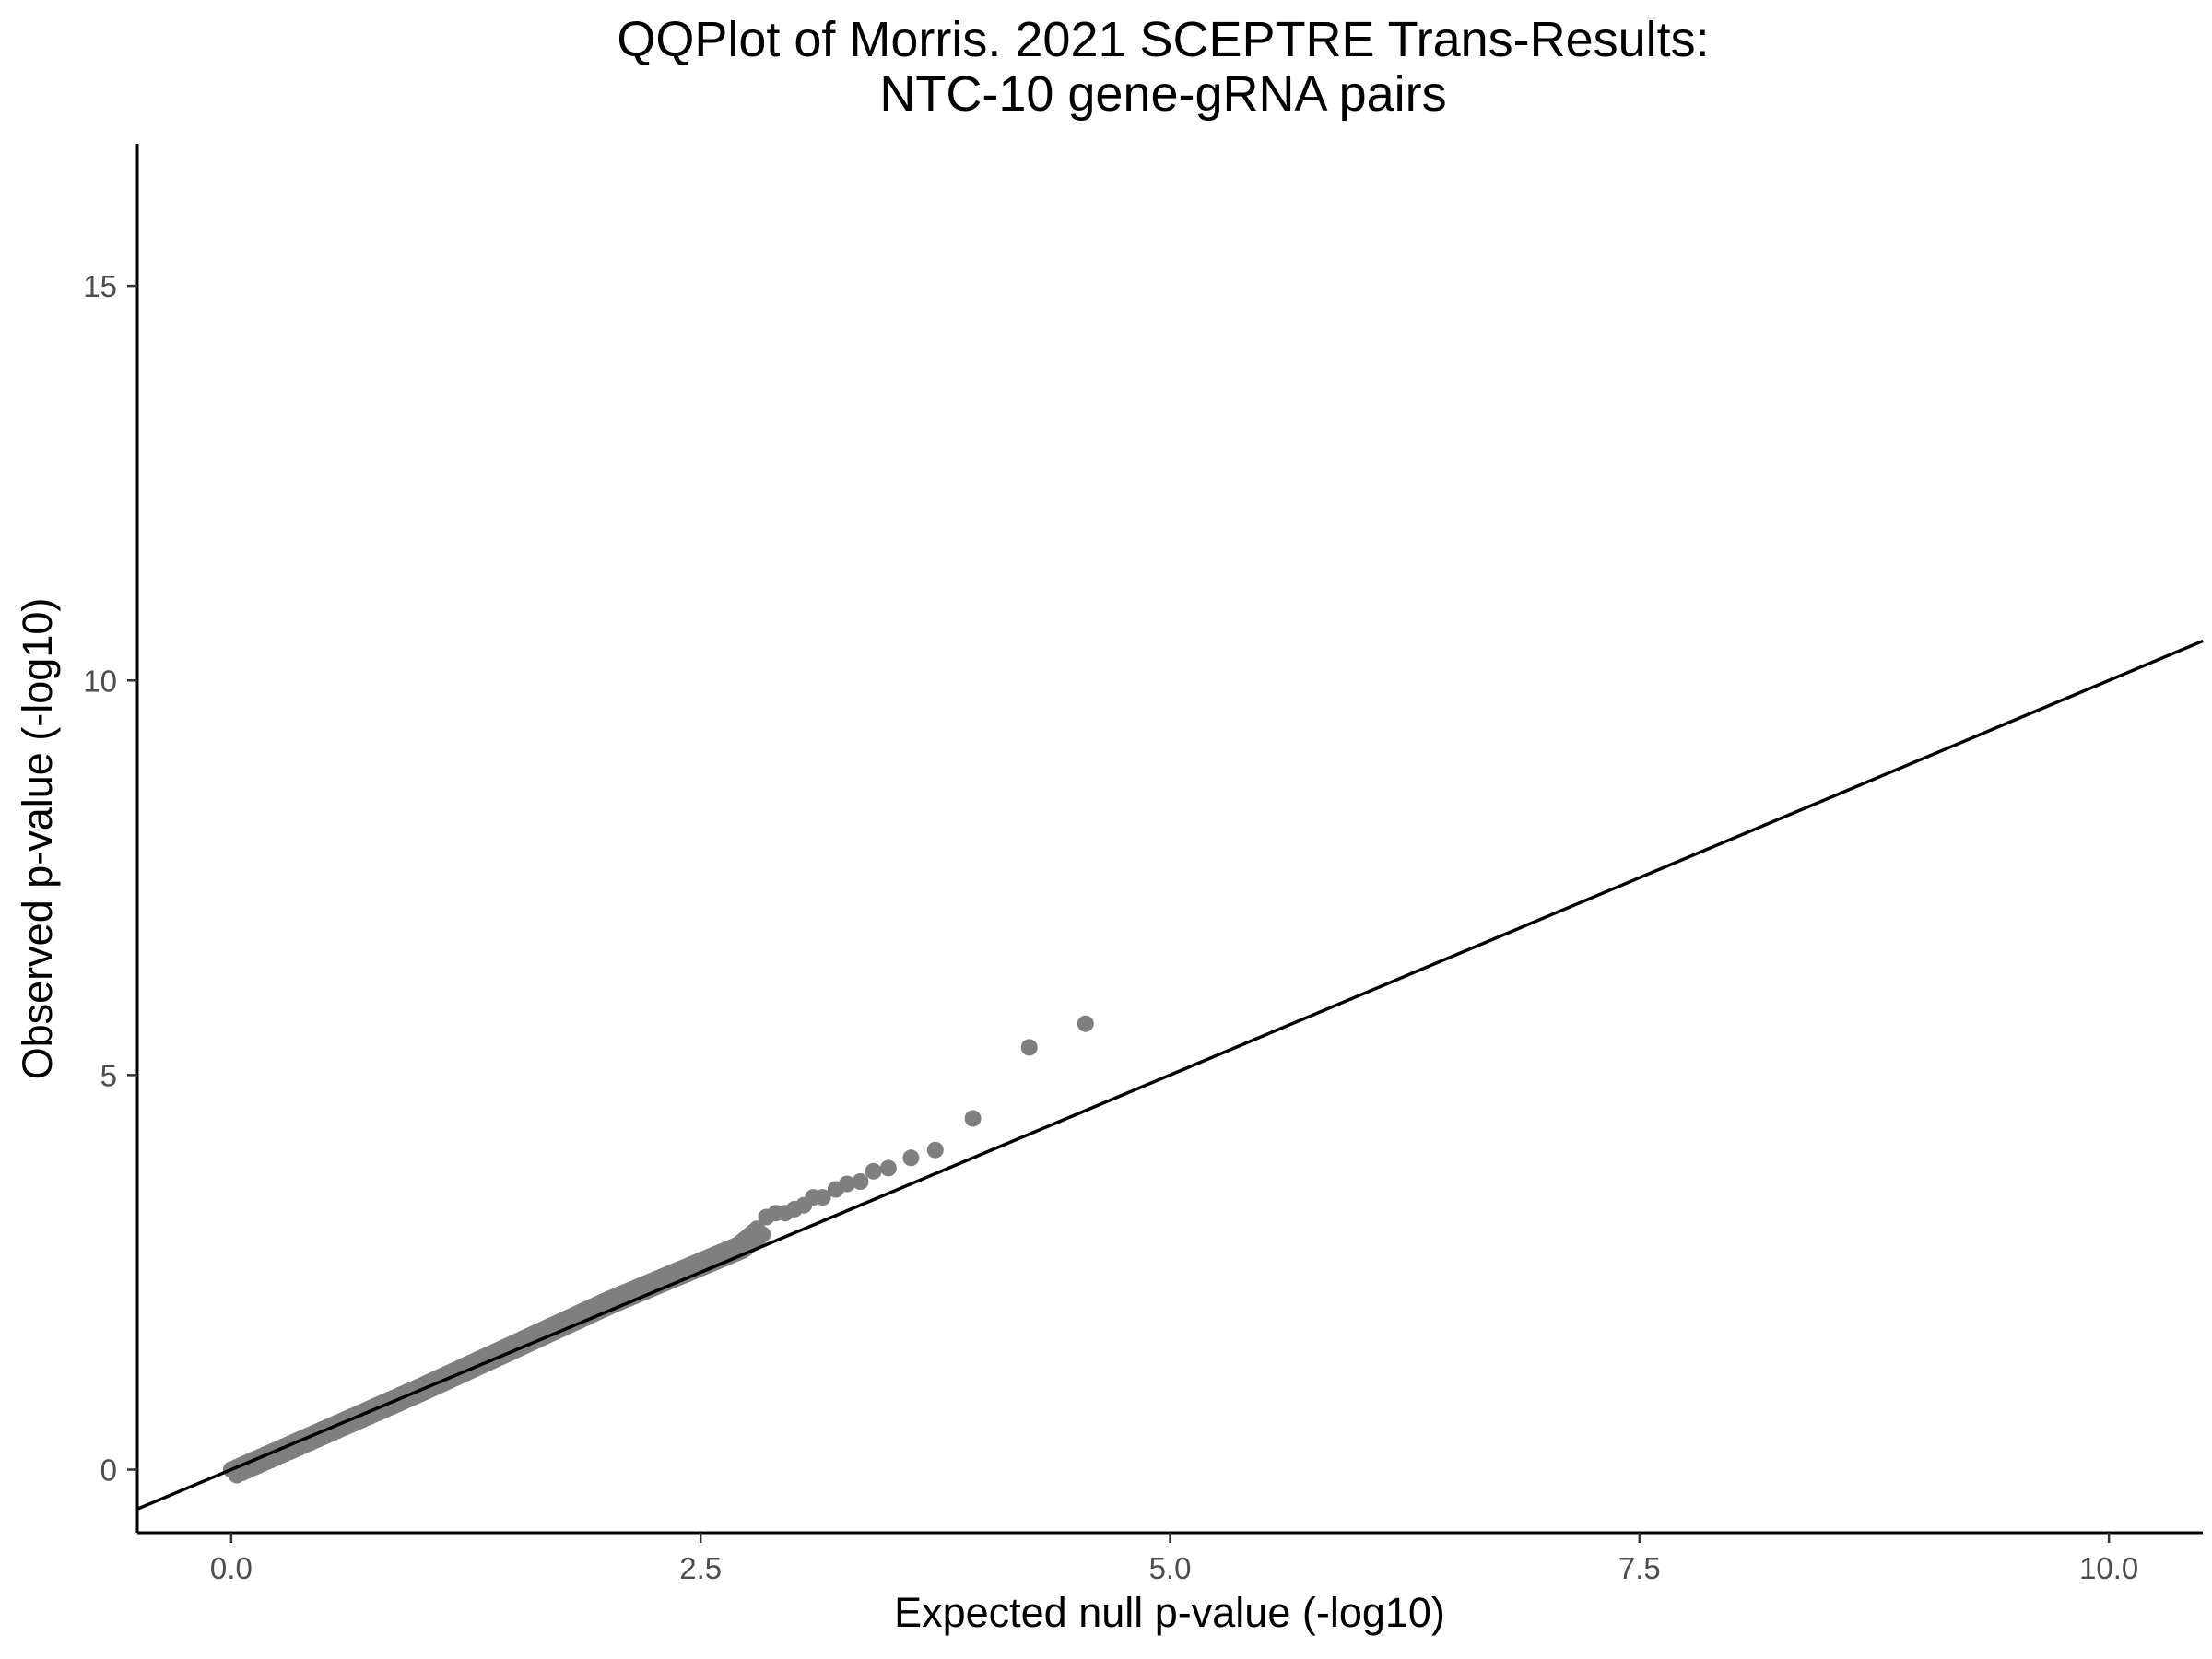 The width and height of the screenshot is (2212, 1659). What do you see at coordinates (496, 1352) in the screenshot?
I see `scatter-points-bulk` at bounding box center [496, 1352].